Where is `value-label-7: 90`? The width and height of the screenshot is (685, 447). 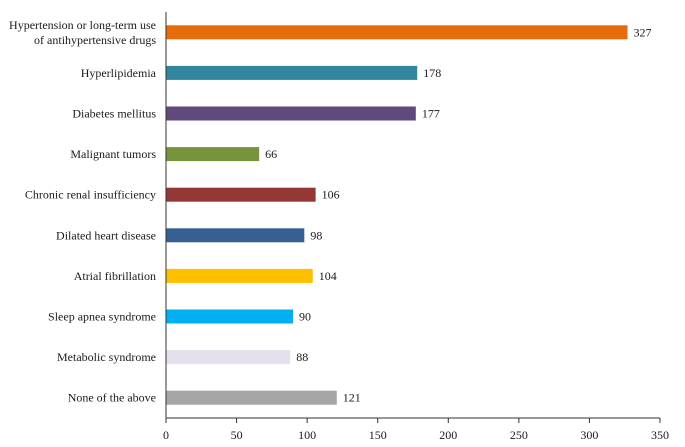
value-label-7: 90 is located at coordinates (305, 317).